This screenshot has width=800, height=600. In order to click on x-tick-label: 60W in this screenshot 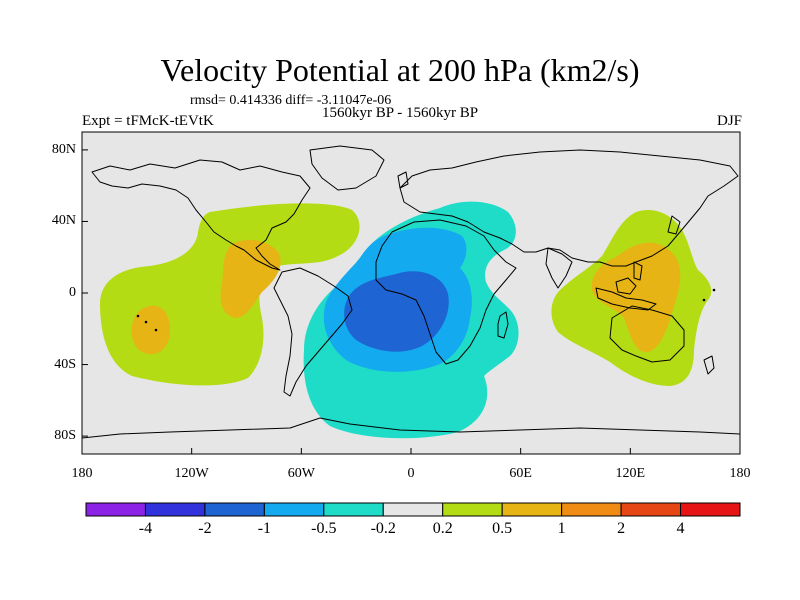, I will do `click(301, 473)`.